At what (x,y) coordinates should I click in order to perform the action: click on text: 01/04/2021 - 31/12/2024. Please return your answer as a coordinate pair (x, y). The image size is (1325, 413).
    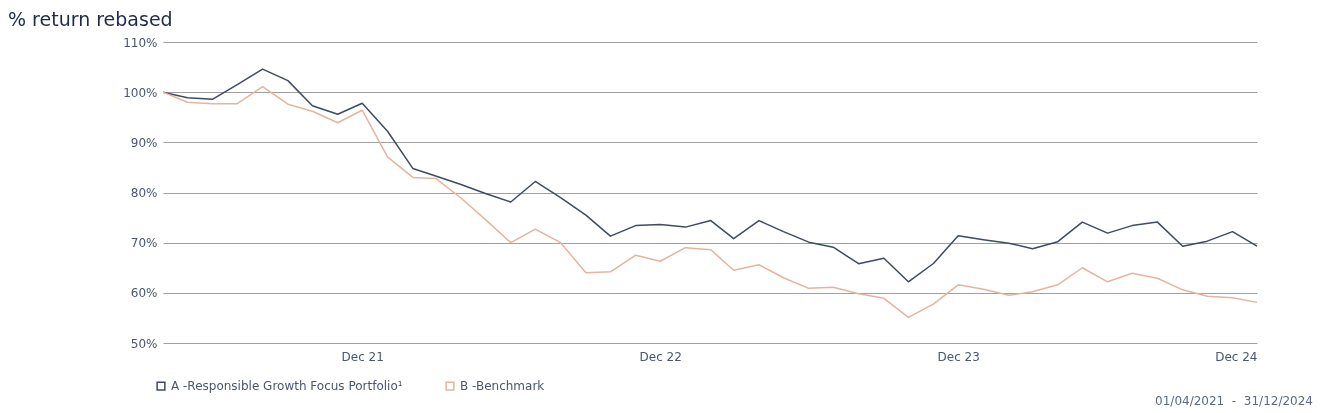
    Looking at the image, I should click on (1234, 401).